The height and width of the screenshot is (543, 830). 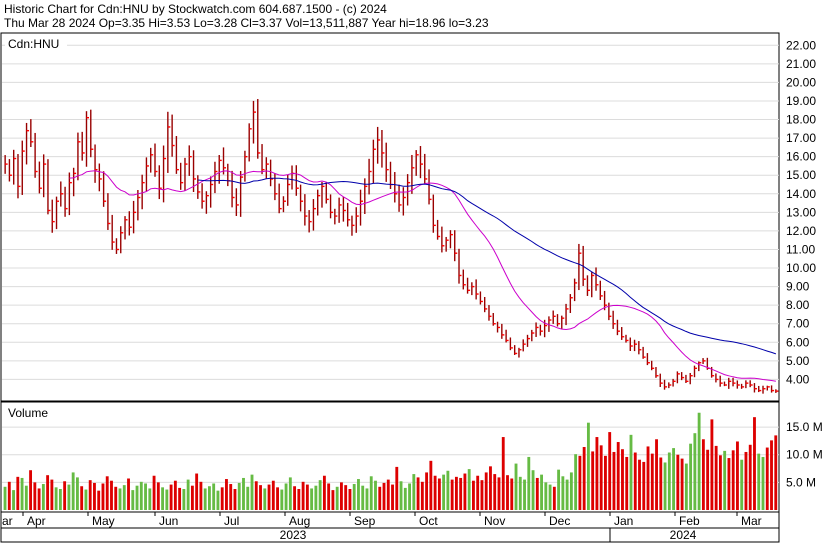 I want to click on volume-label: Volume, so click(x=28, y=413).